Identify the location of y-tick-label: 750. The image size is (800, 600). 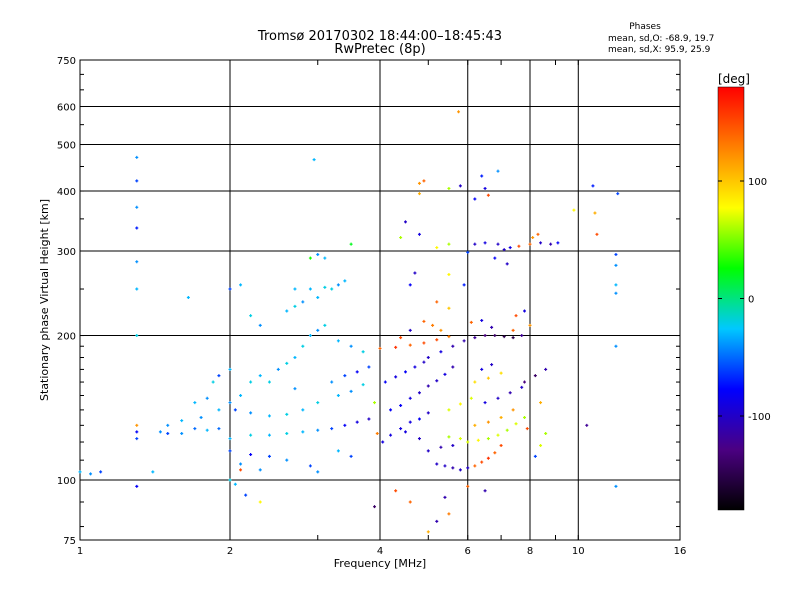
(66, 61).